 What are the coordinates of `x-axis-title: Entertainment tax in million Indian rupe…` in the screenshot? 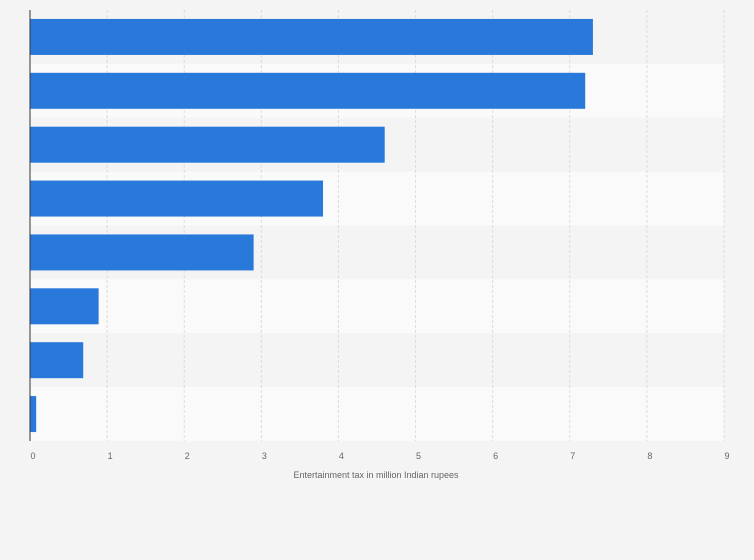 It's located at (376, 475).